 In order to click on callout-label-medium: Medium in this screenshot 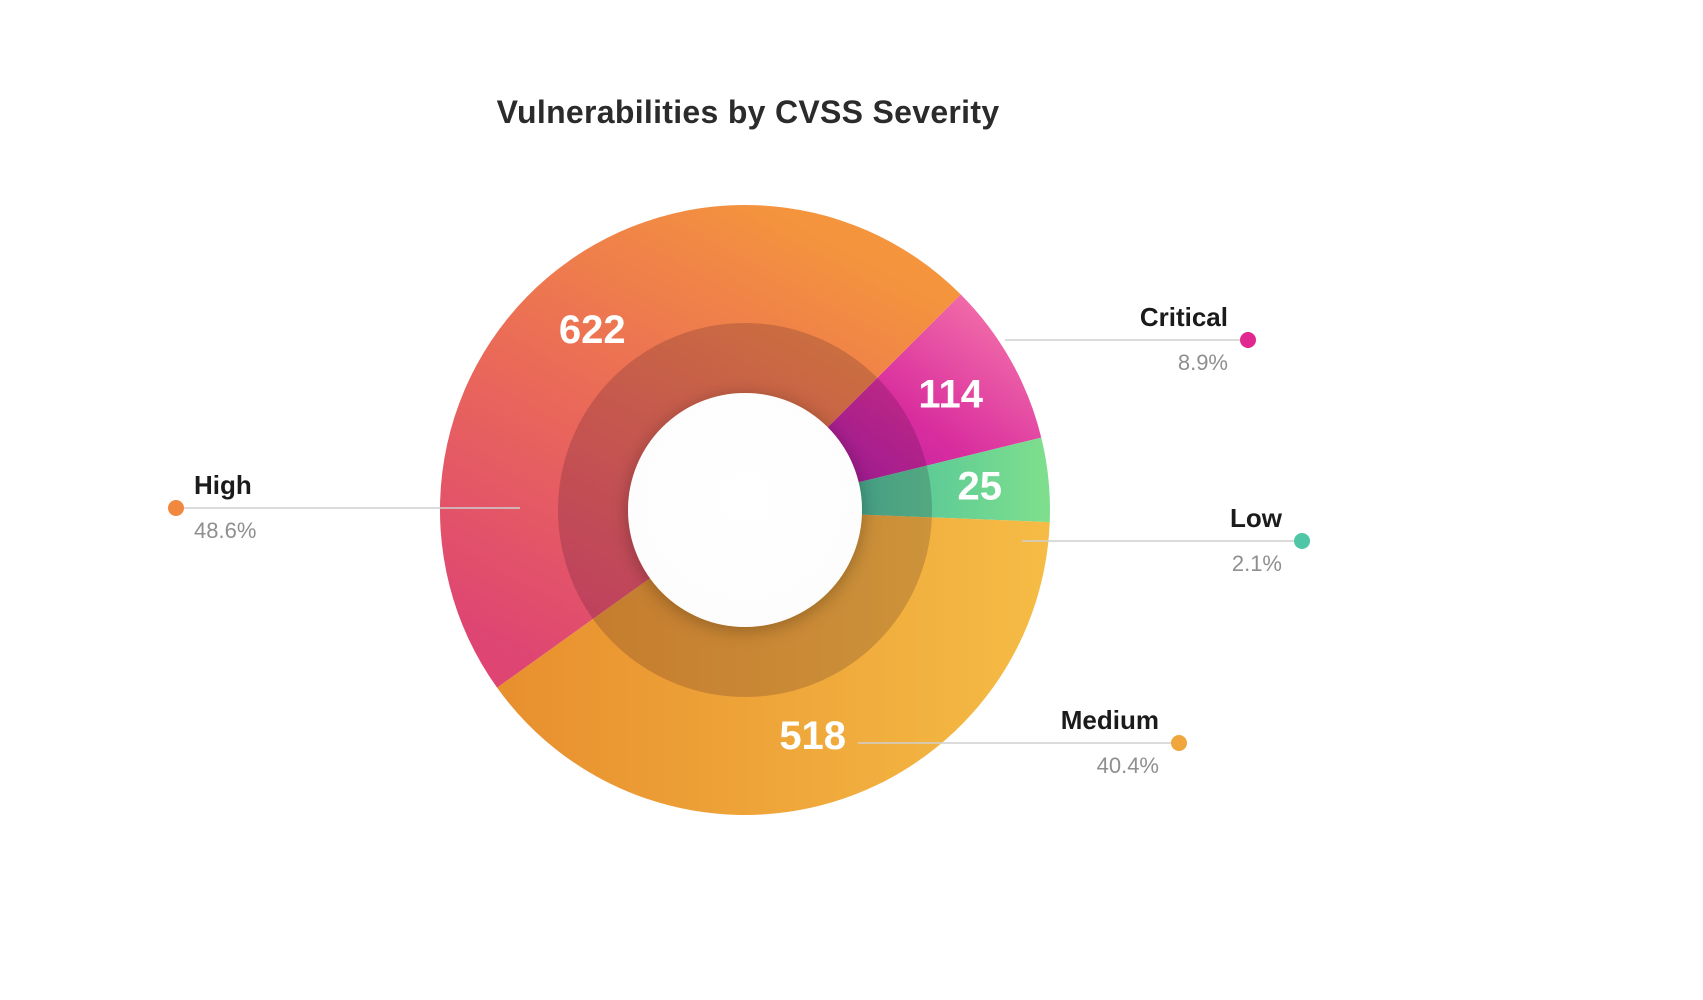, I will do `click(1110, 720)`.